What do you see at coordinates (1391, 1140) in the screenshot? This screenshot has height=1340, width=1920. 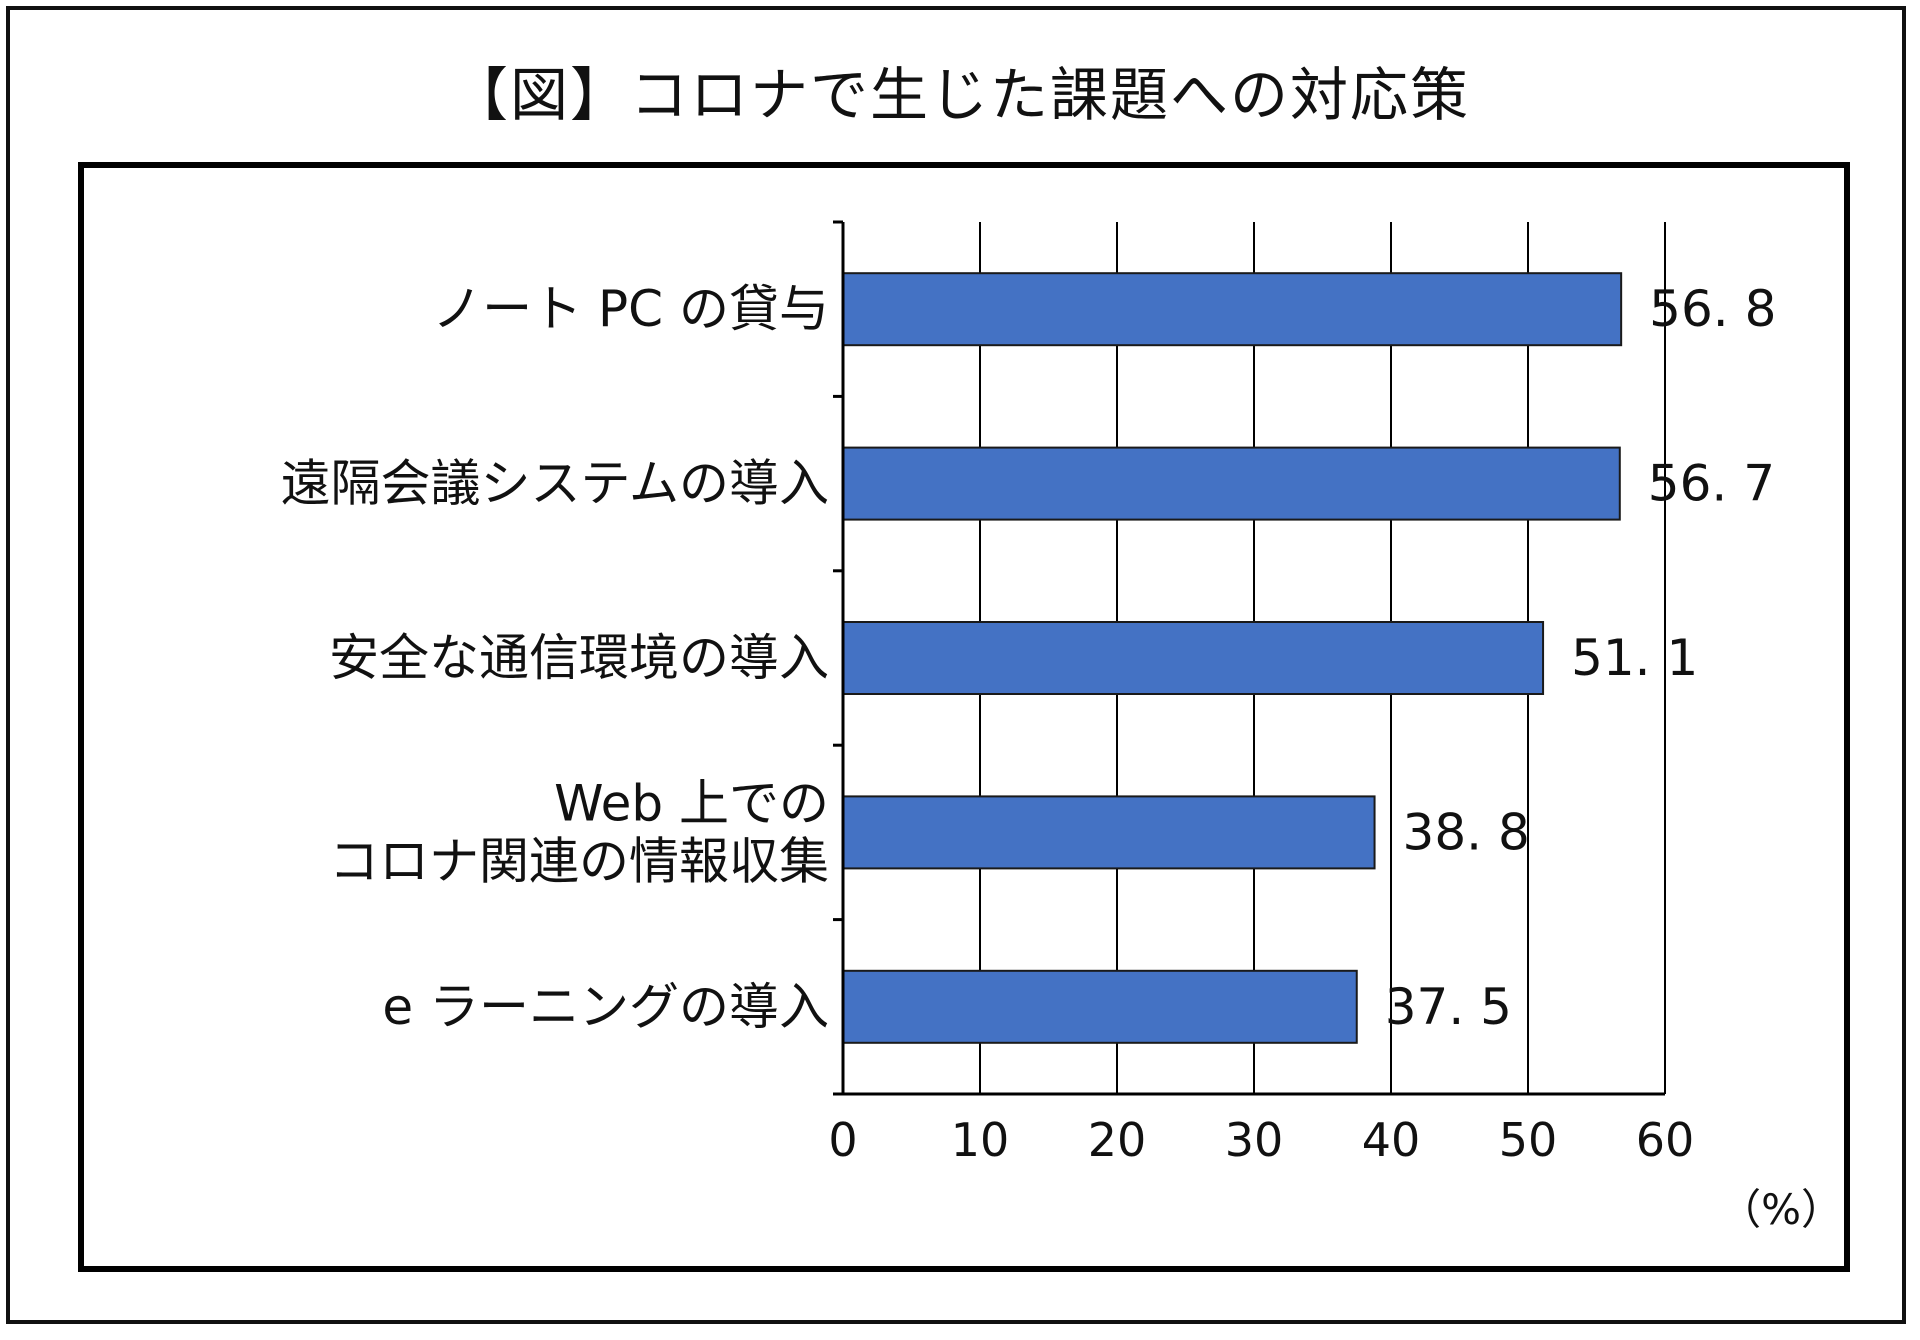 I see `x-tick-label-40: 40` at bounding box center [1391, 1140].